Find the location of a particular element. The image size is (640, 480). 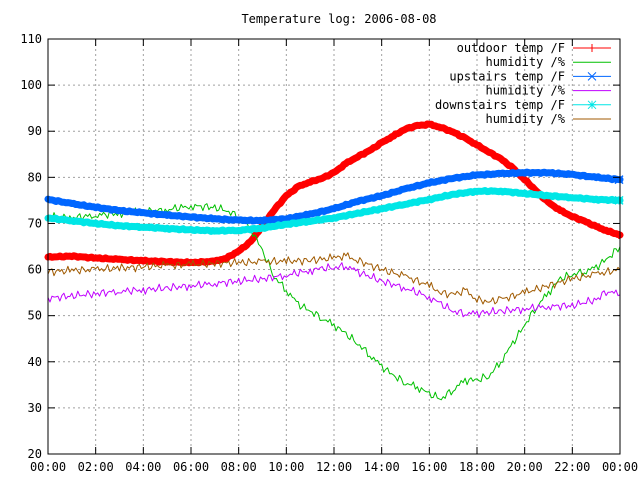

y-tick-label: 110 is located at coordinates (31, 39).